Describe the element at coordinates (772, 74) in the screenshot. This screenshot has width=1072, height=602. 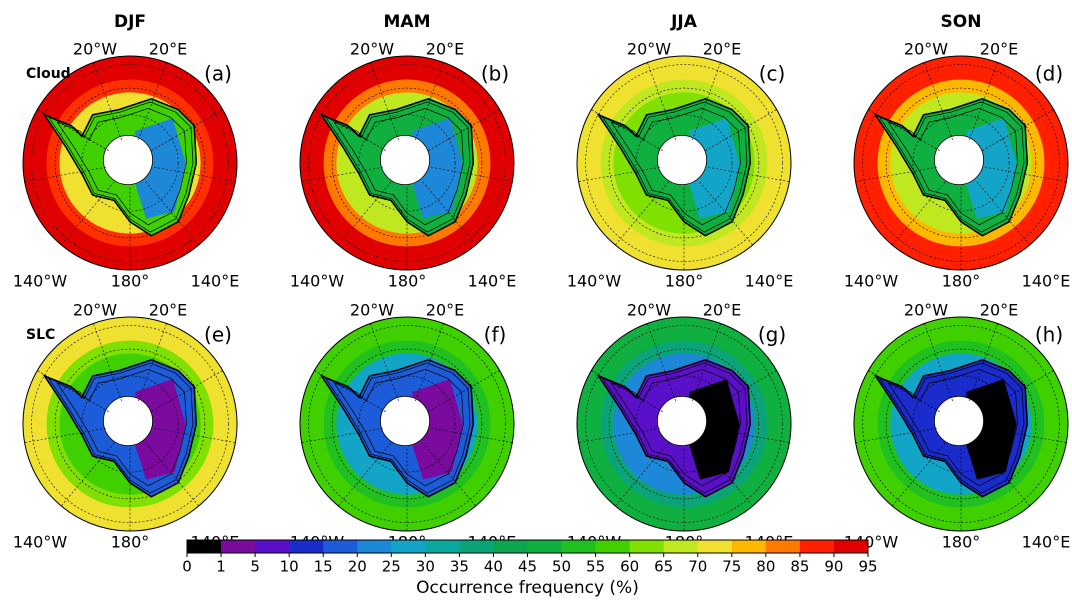
I see `panel-label: (c)` at that location.